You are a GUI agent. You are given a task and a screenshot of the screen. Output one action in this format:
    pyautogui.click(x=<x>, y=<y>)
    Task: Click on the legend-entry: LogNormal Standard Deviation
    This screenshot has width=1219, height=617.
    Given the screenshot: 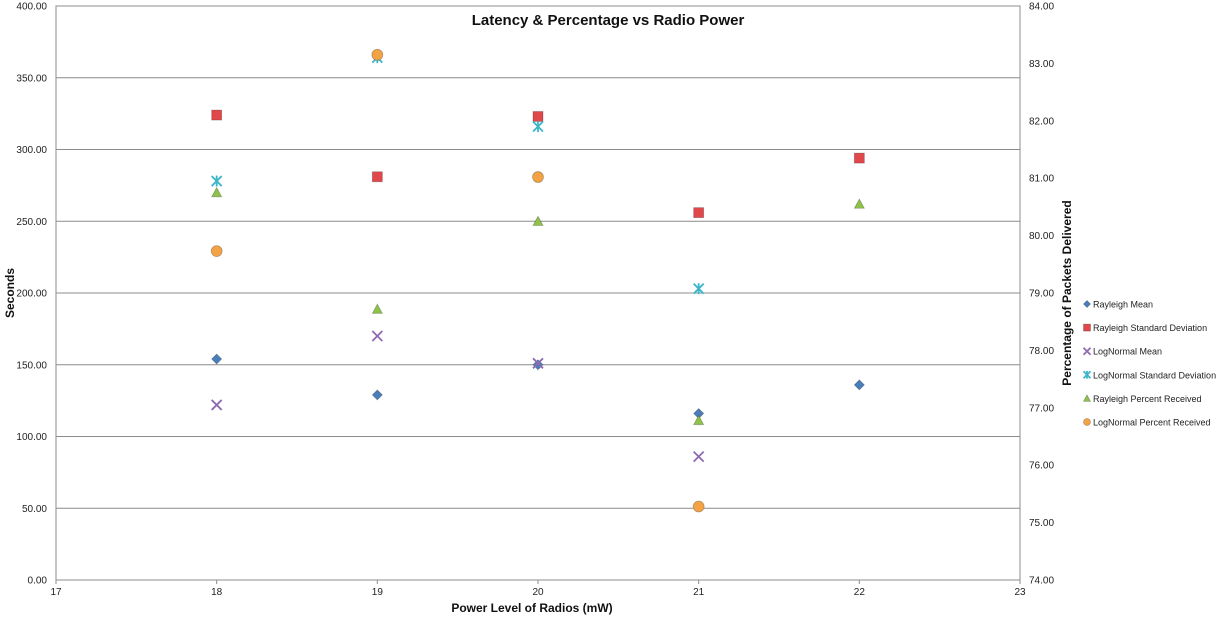 What is the action you would take?
    pyautogui.click(x=1149, y=375)
    